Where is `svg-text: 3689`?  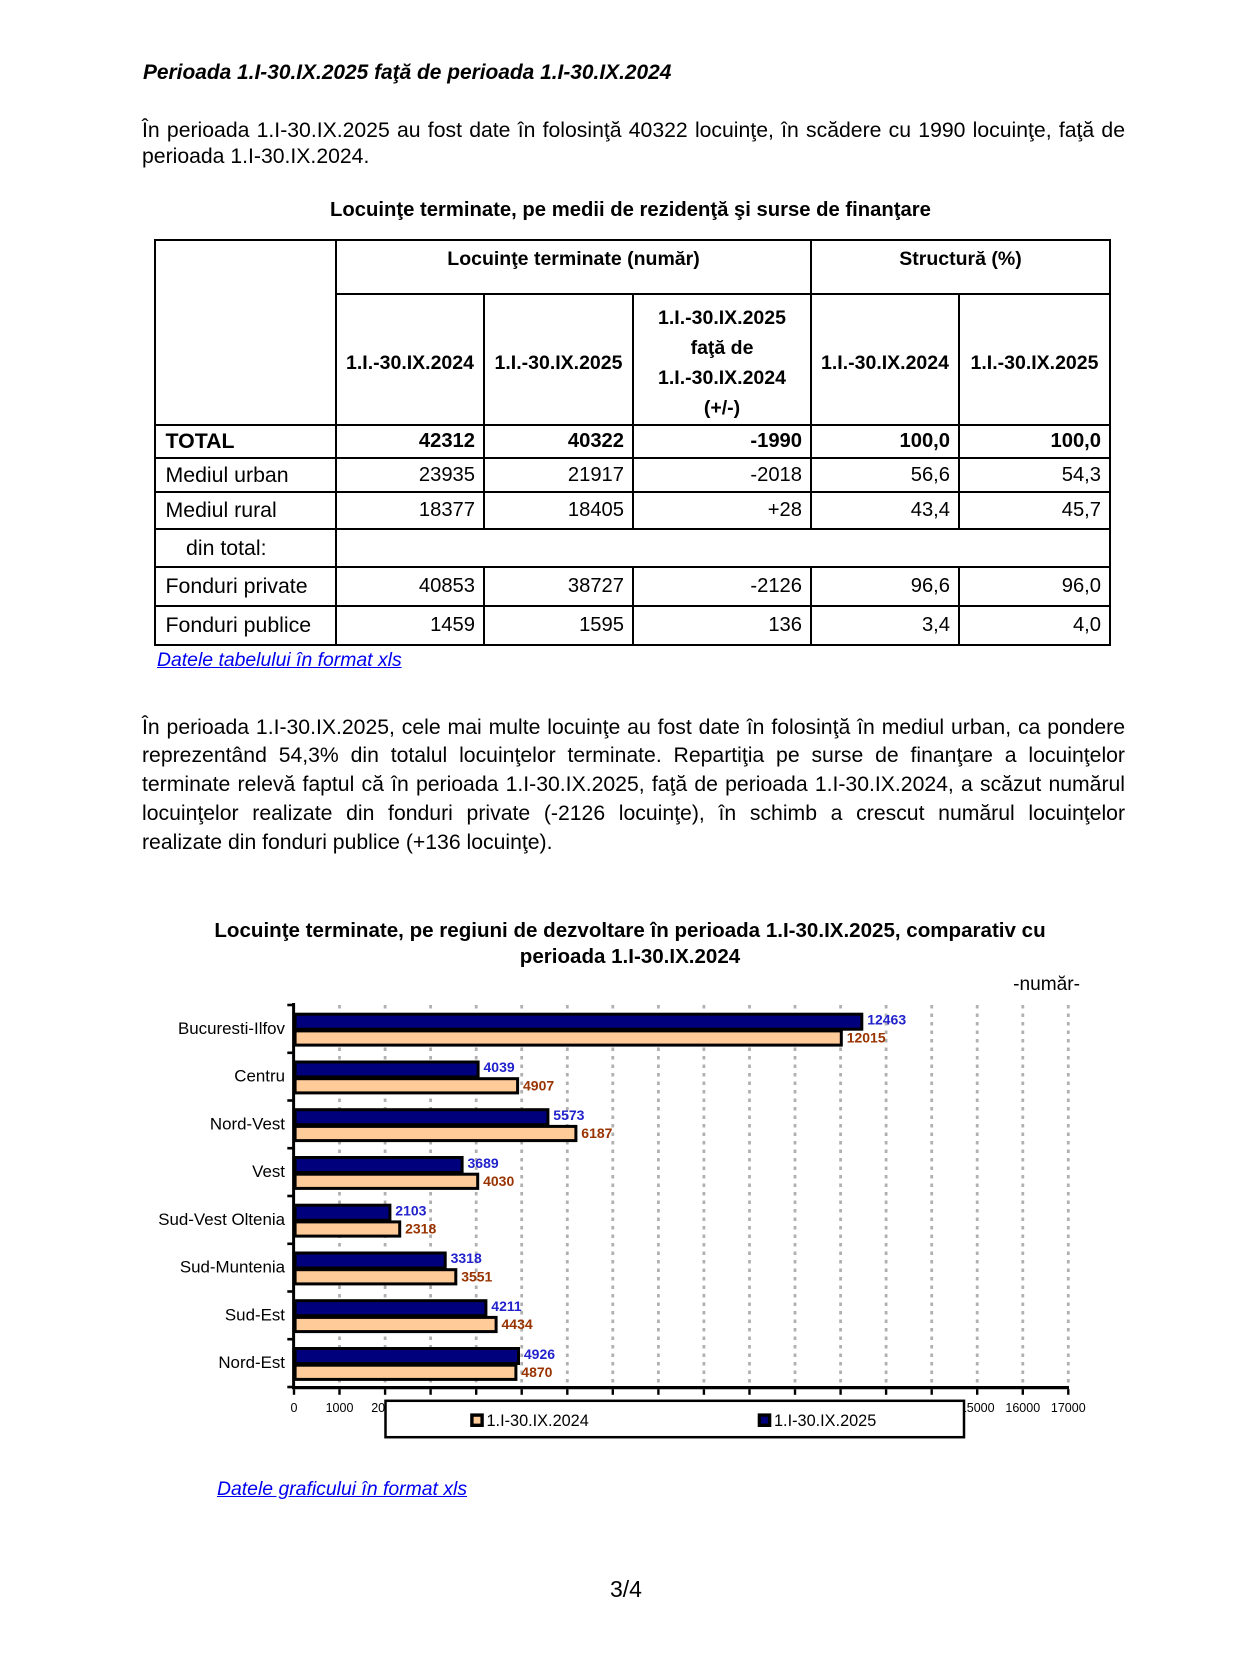 svg-text: 3689 is located at coordinates (483, 1163).